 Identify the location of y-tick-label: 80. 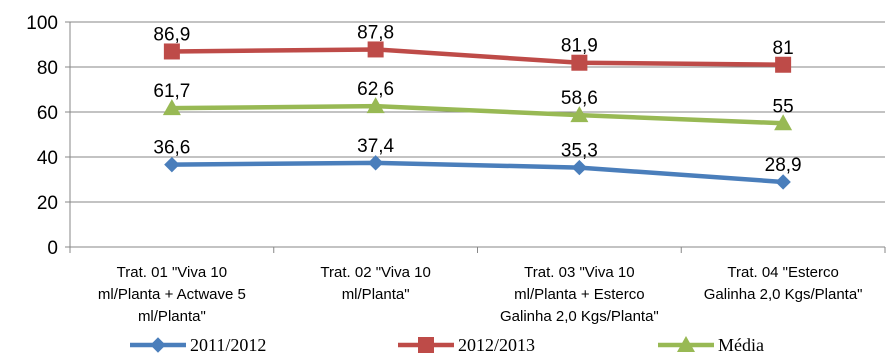
(47, 68).